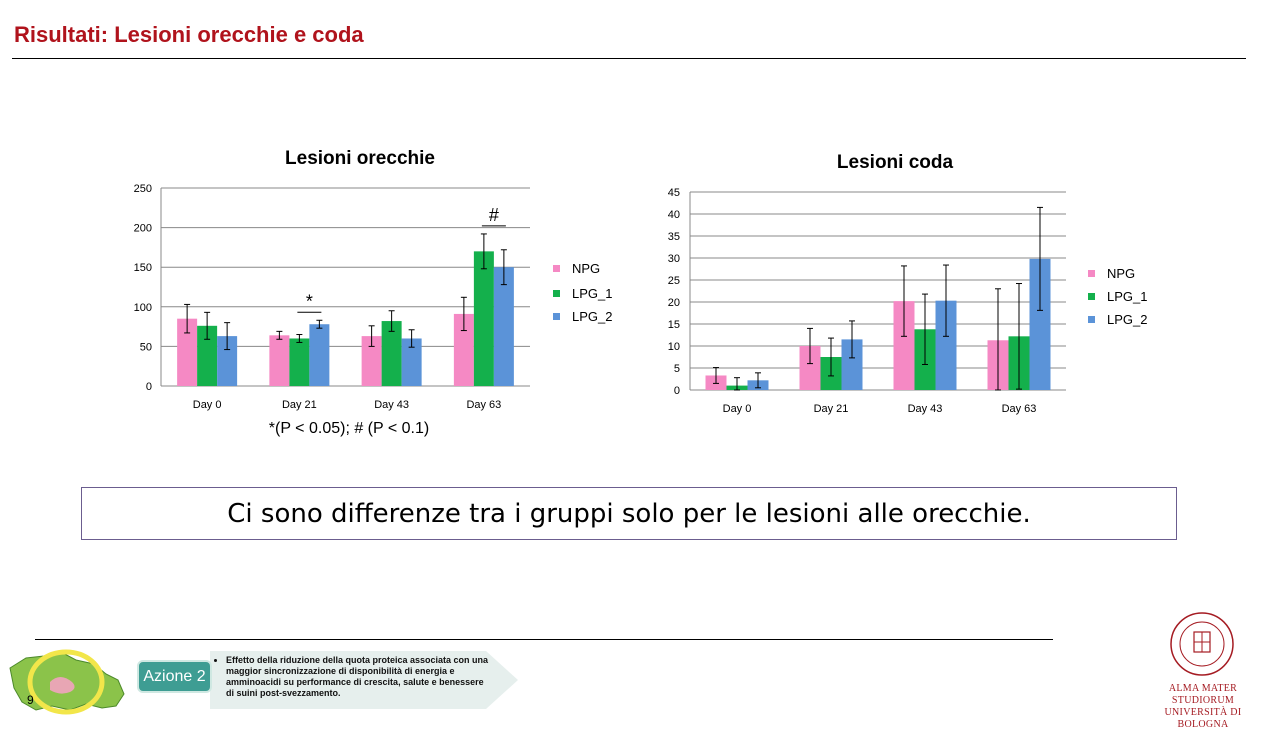 This screenshot has height=731, width=1280. What do you see at coordinates (629, 58) in the screenshot?
I see `title-divider` at bounding box center [629, 58].